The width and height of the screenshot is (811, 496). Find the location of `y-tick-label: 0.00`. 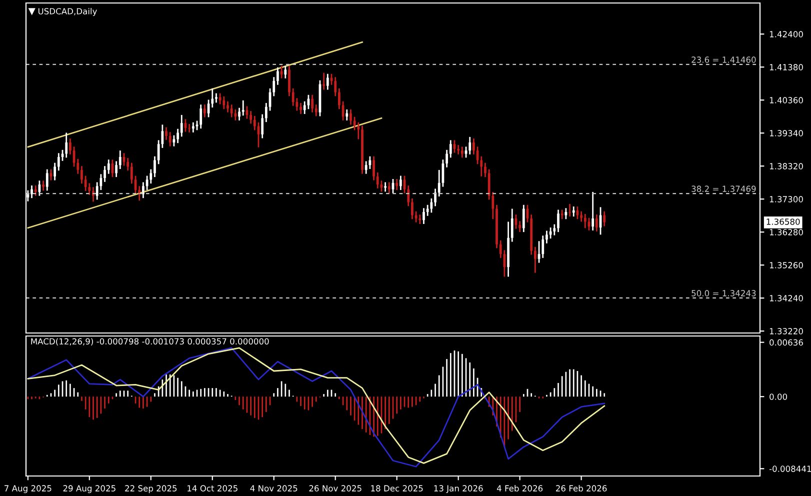

y-tick-label: 0.00 is located at coordinates (779, 397).